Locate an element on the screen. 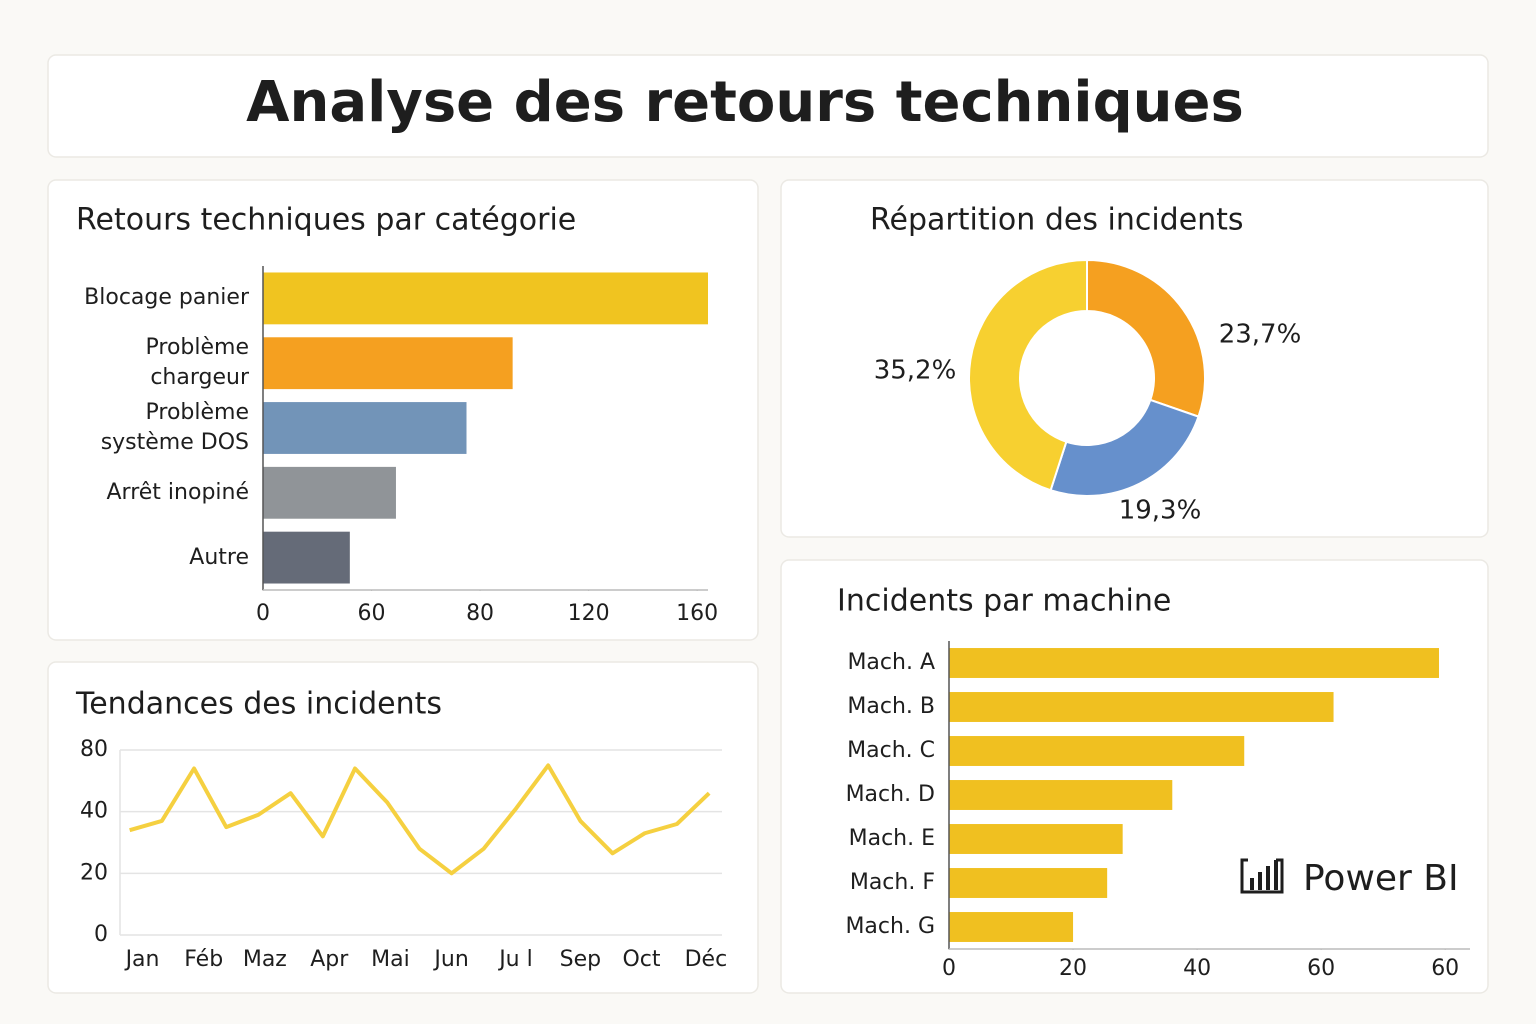 This screenshot has width=1536, height=1024. chart-title: Incidents par machine is located at coordinates (1004, 601).